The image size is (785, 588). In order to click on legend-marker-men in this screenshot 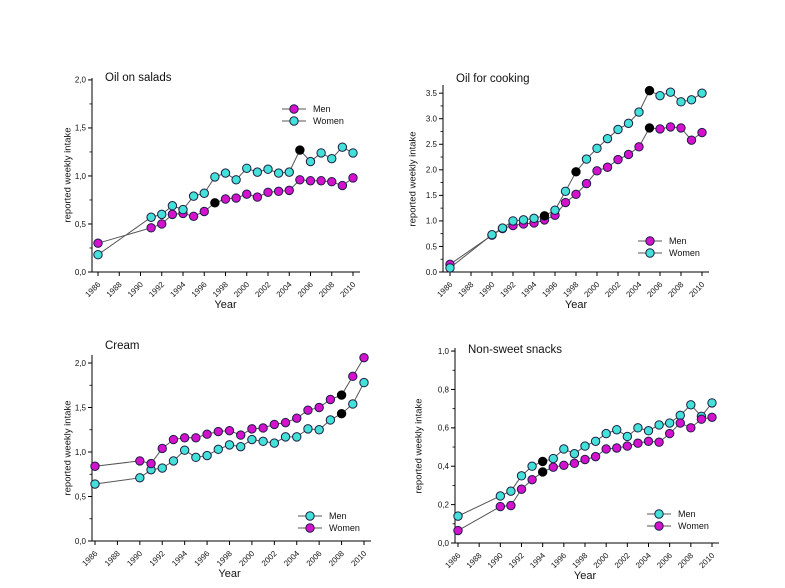, I will do `click(659, 514)`.